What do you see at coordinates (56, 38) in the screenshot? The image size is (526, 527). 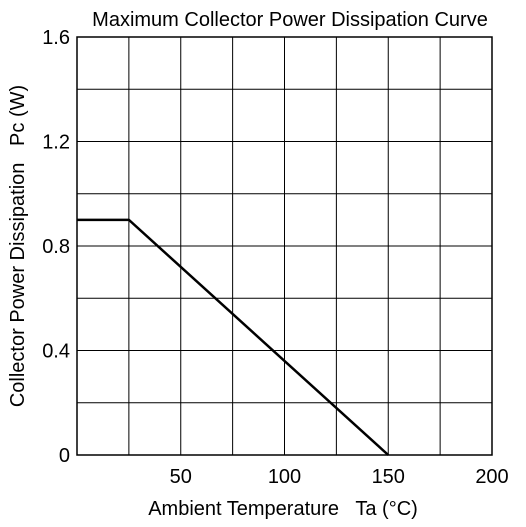 I see `y-tick-label: 1.6` at bounding box center [56, 38].